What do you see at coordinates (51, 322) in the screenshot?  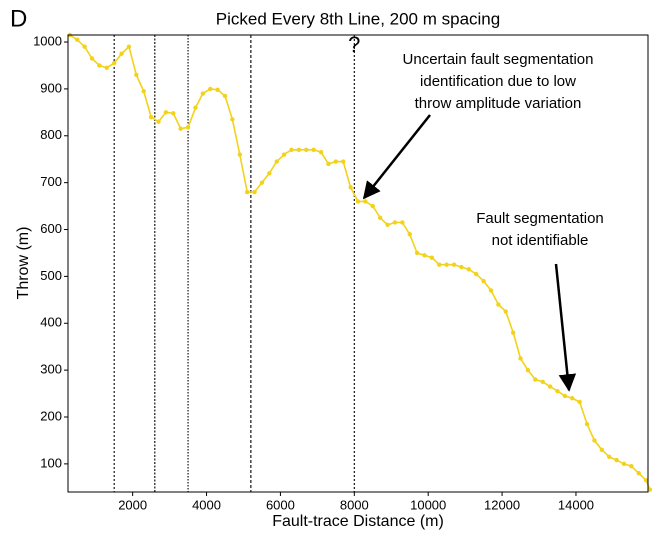 I see `y-tick-label: 400` at bounding box center [51, 322].